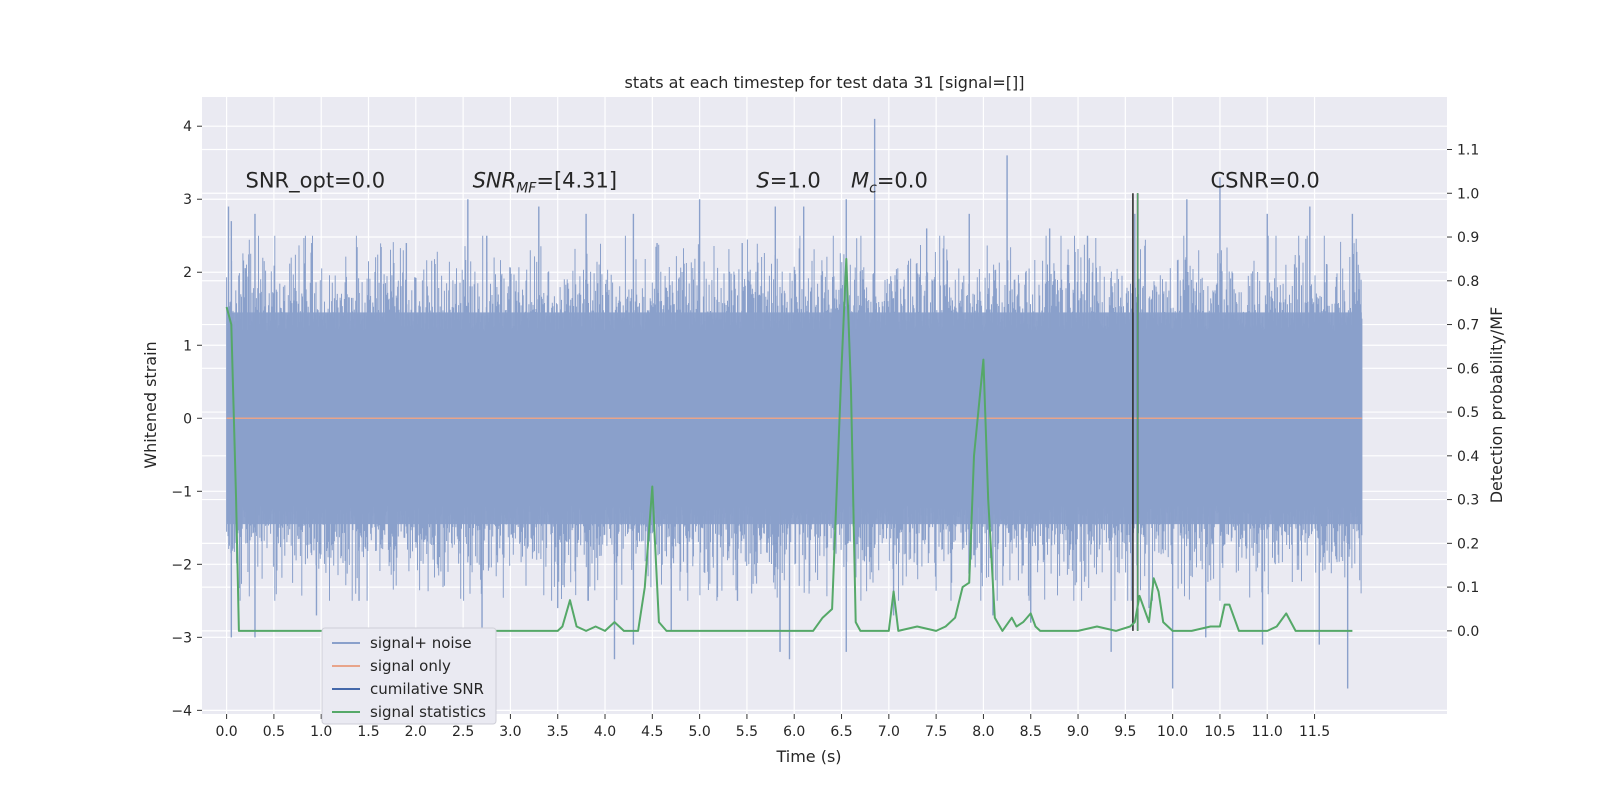  I want to click on y2-tick-label: 0.7, so click(1468, 326).